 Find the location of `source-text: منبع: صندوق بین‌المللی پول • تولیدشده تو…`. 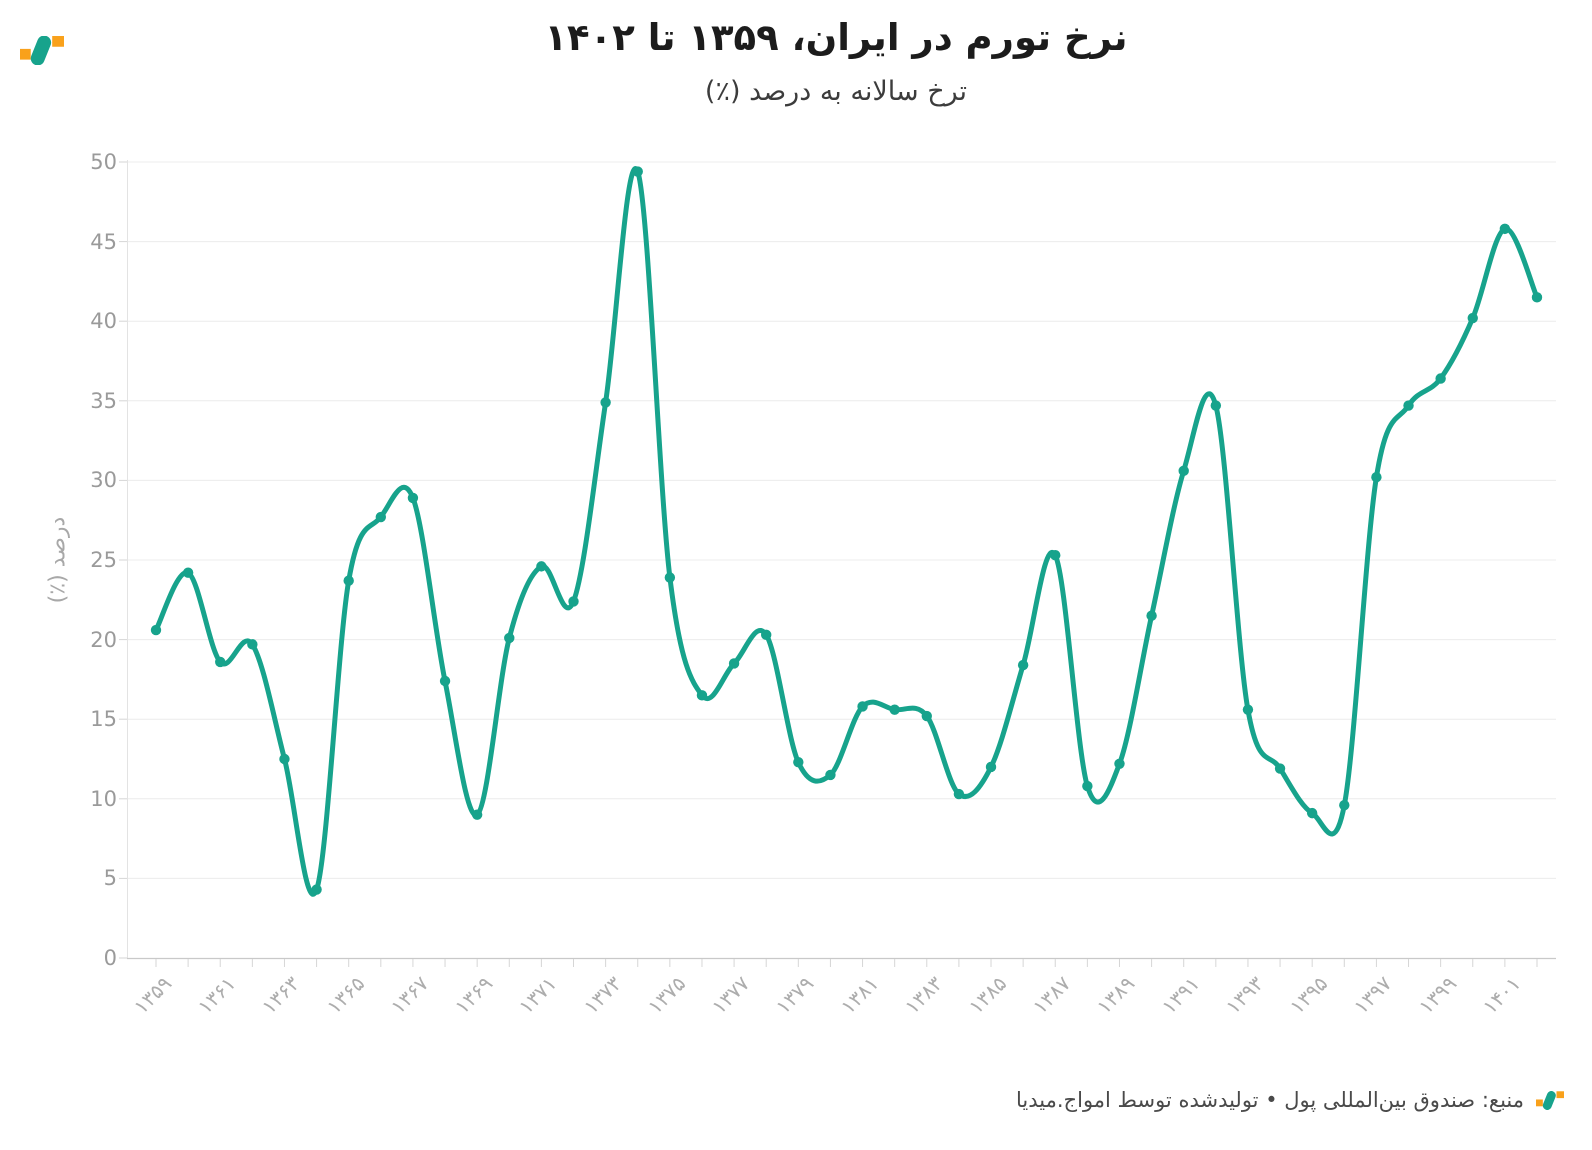

source-text: منبع: صندوق بین‌المللی پول • تولیدشده تو… is located at coordinates (1270, 1100).